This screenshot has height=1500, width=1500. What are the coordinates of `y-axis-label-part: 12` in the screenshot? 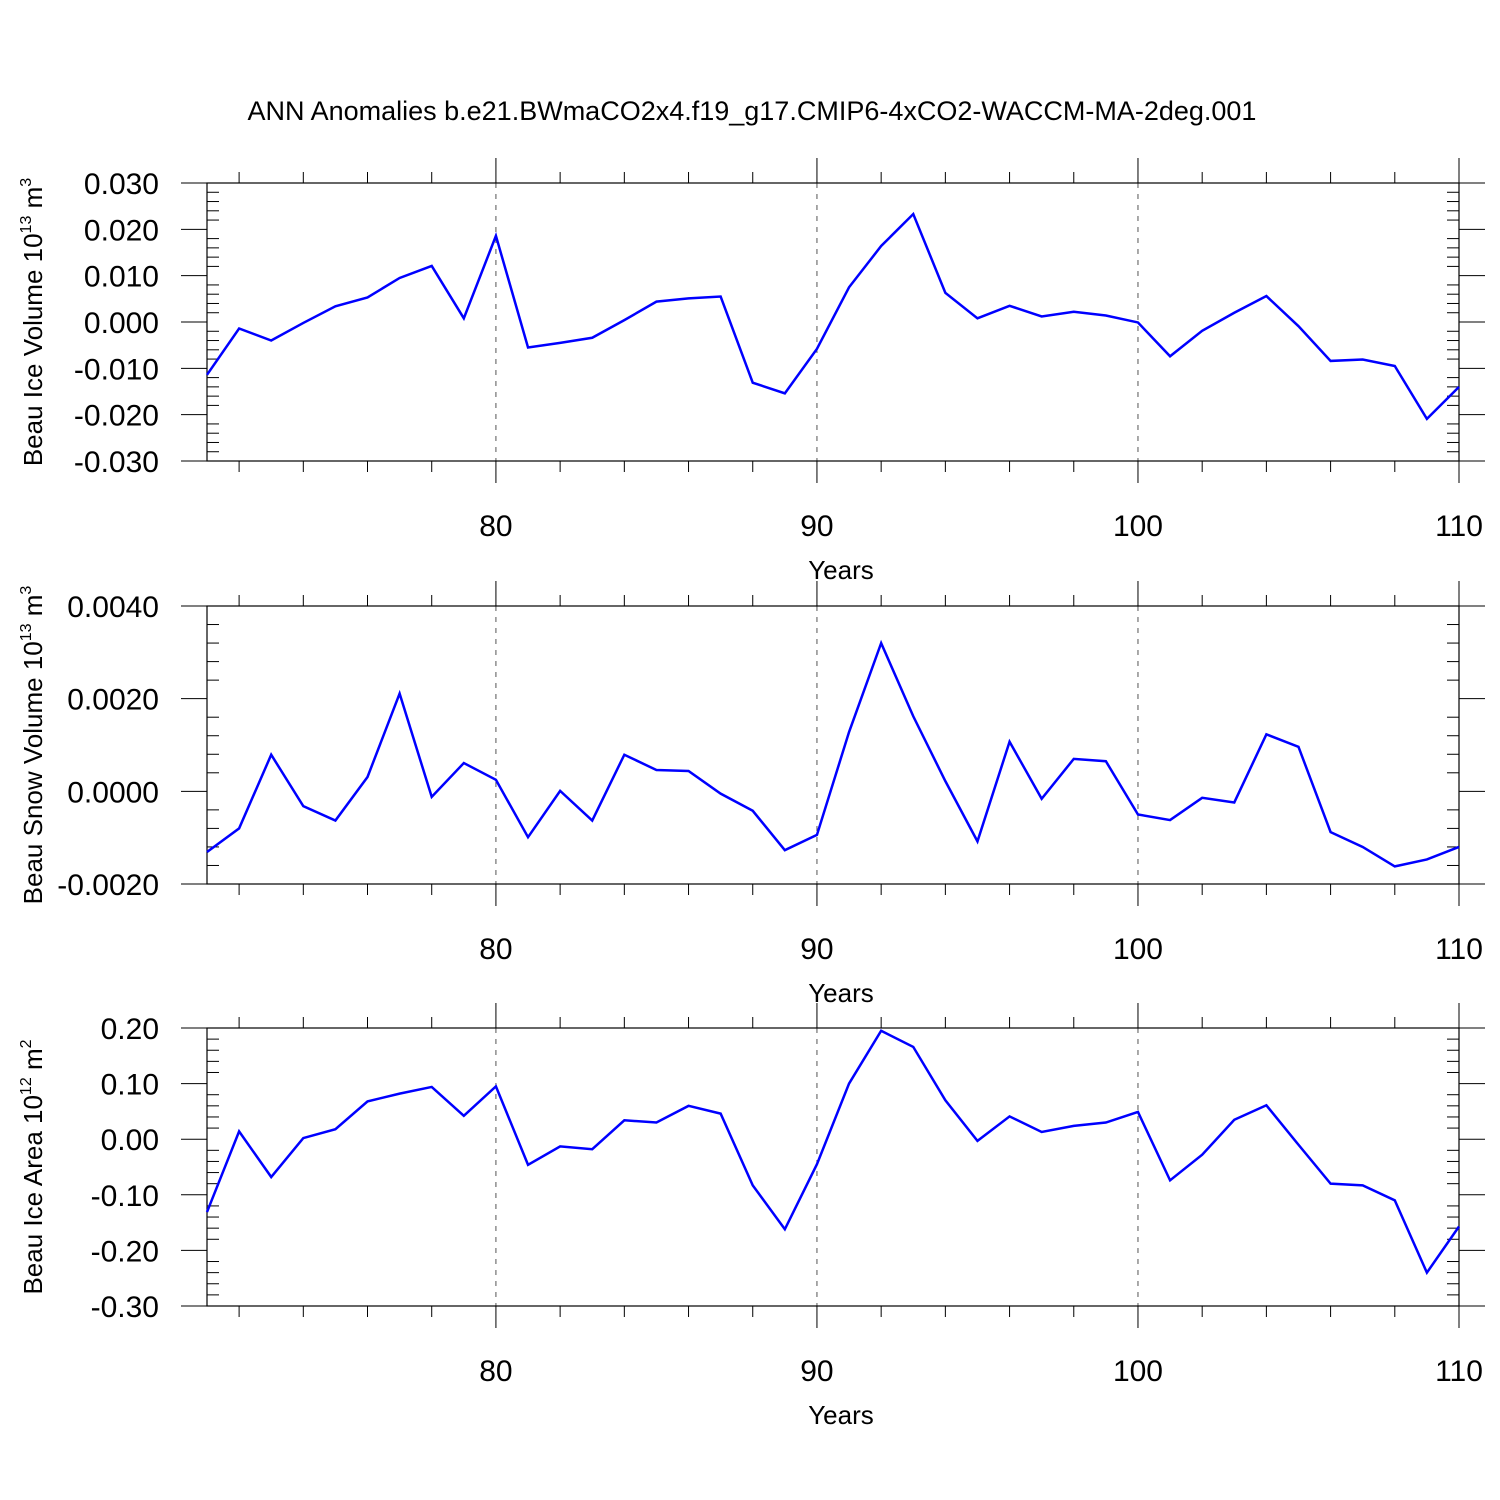 It's located at (26, 1086).